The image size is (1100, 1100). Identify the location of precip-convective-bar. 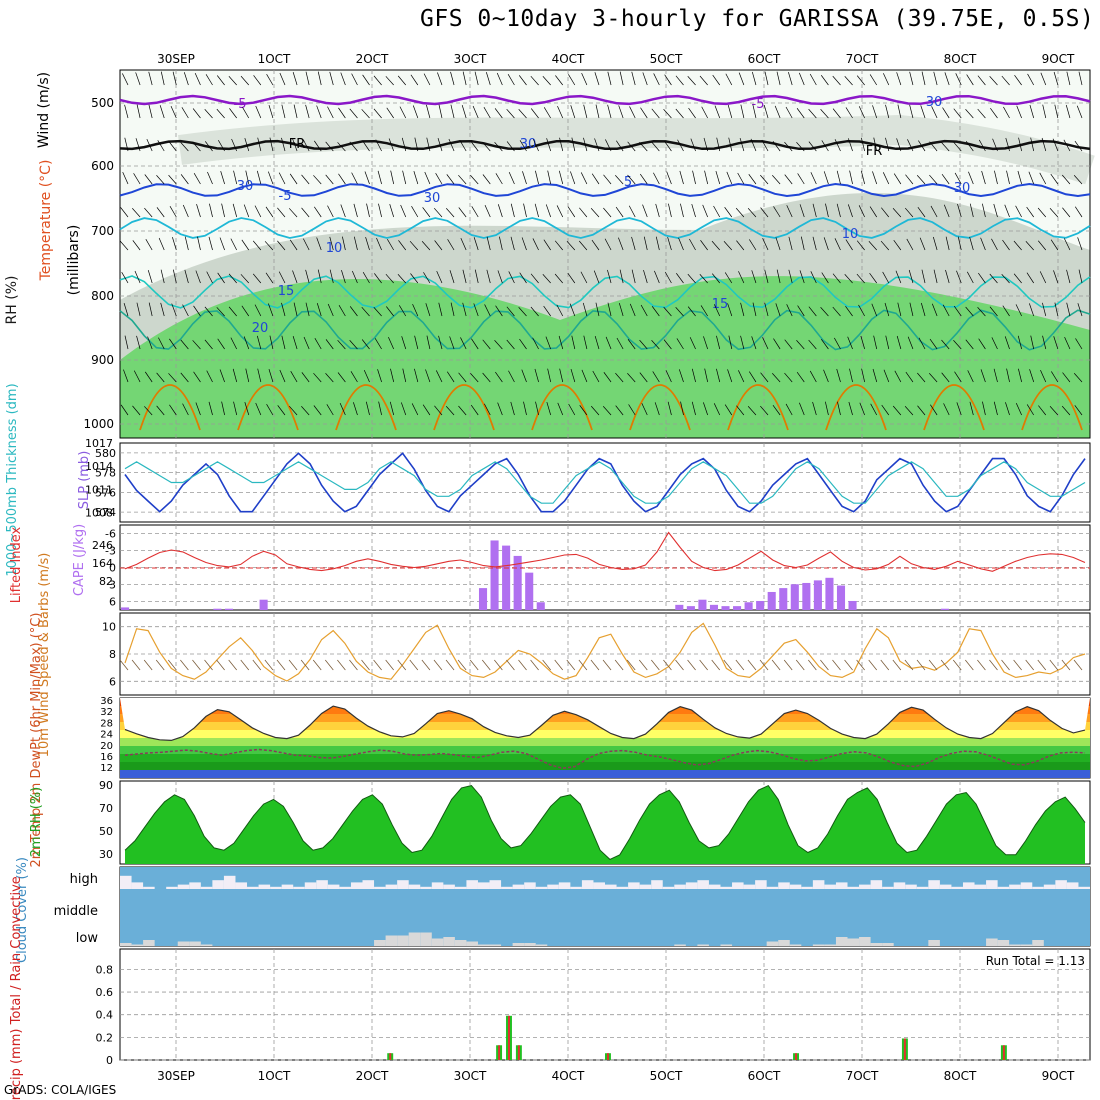
(518, 1052).